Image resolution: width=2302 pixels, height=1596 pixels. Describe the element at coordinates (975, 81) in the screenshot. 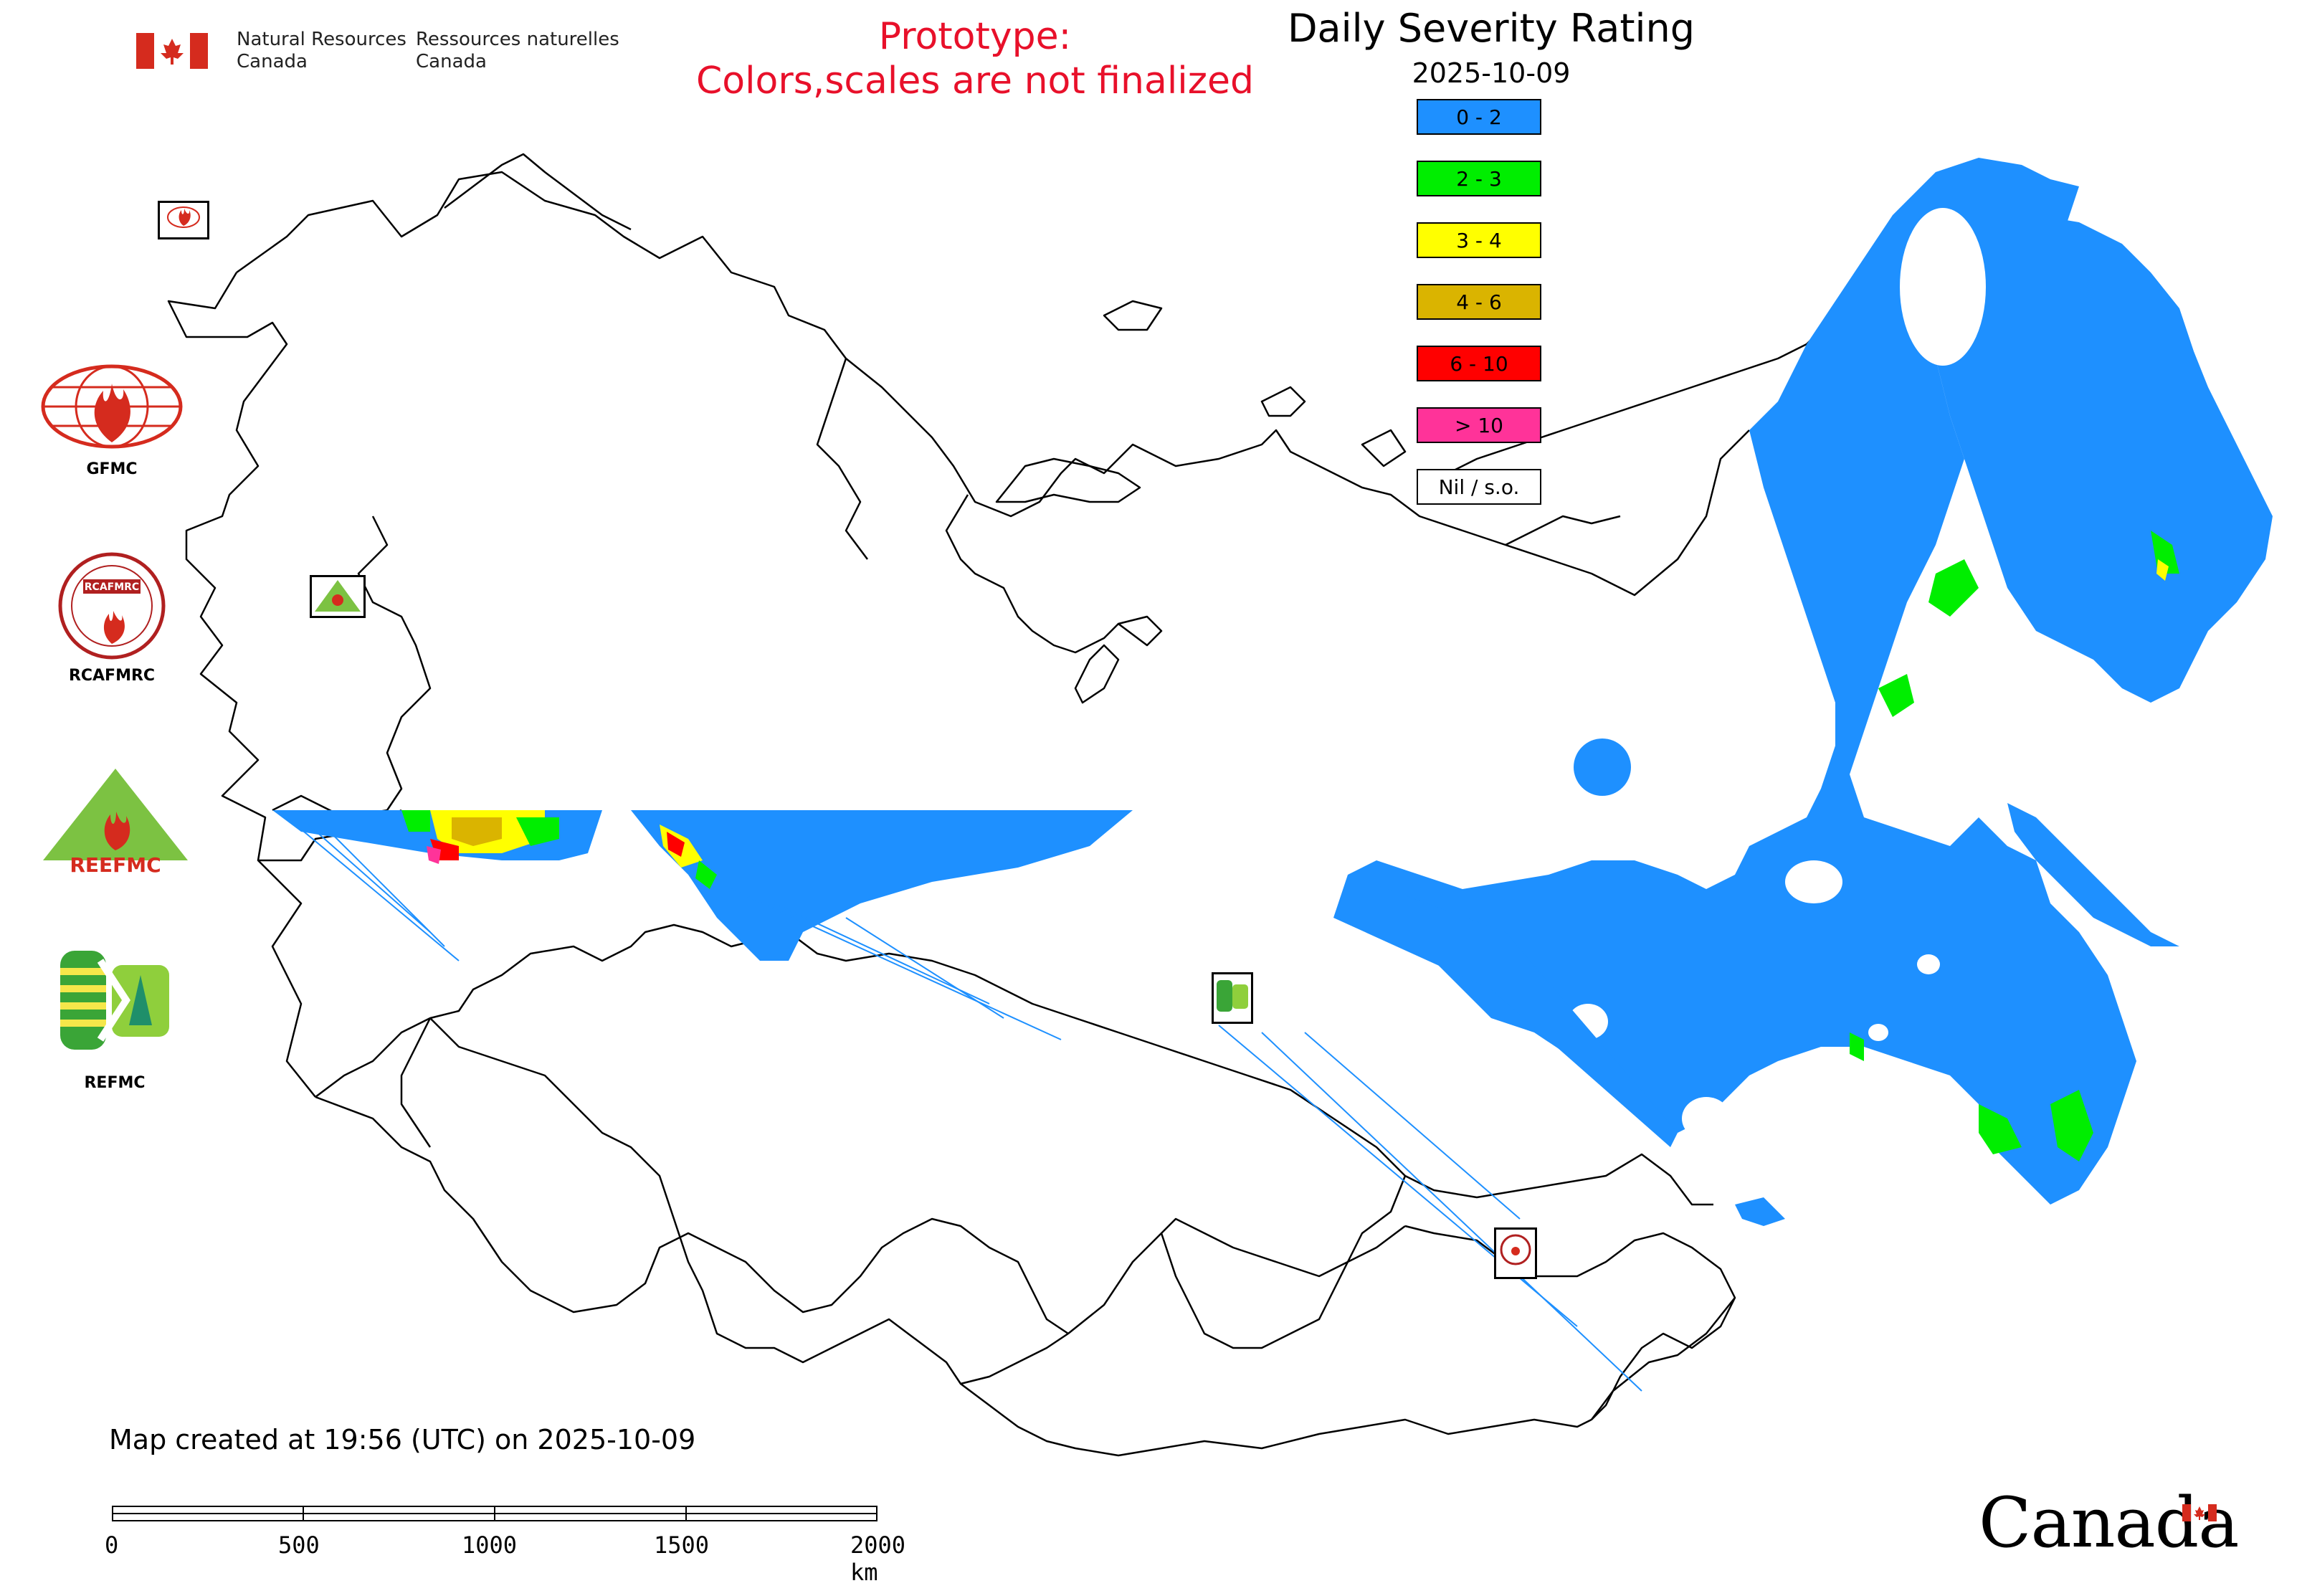

I see `prototype-line-2: Colors,scales are not finalized` at that location.